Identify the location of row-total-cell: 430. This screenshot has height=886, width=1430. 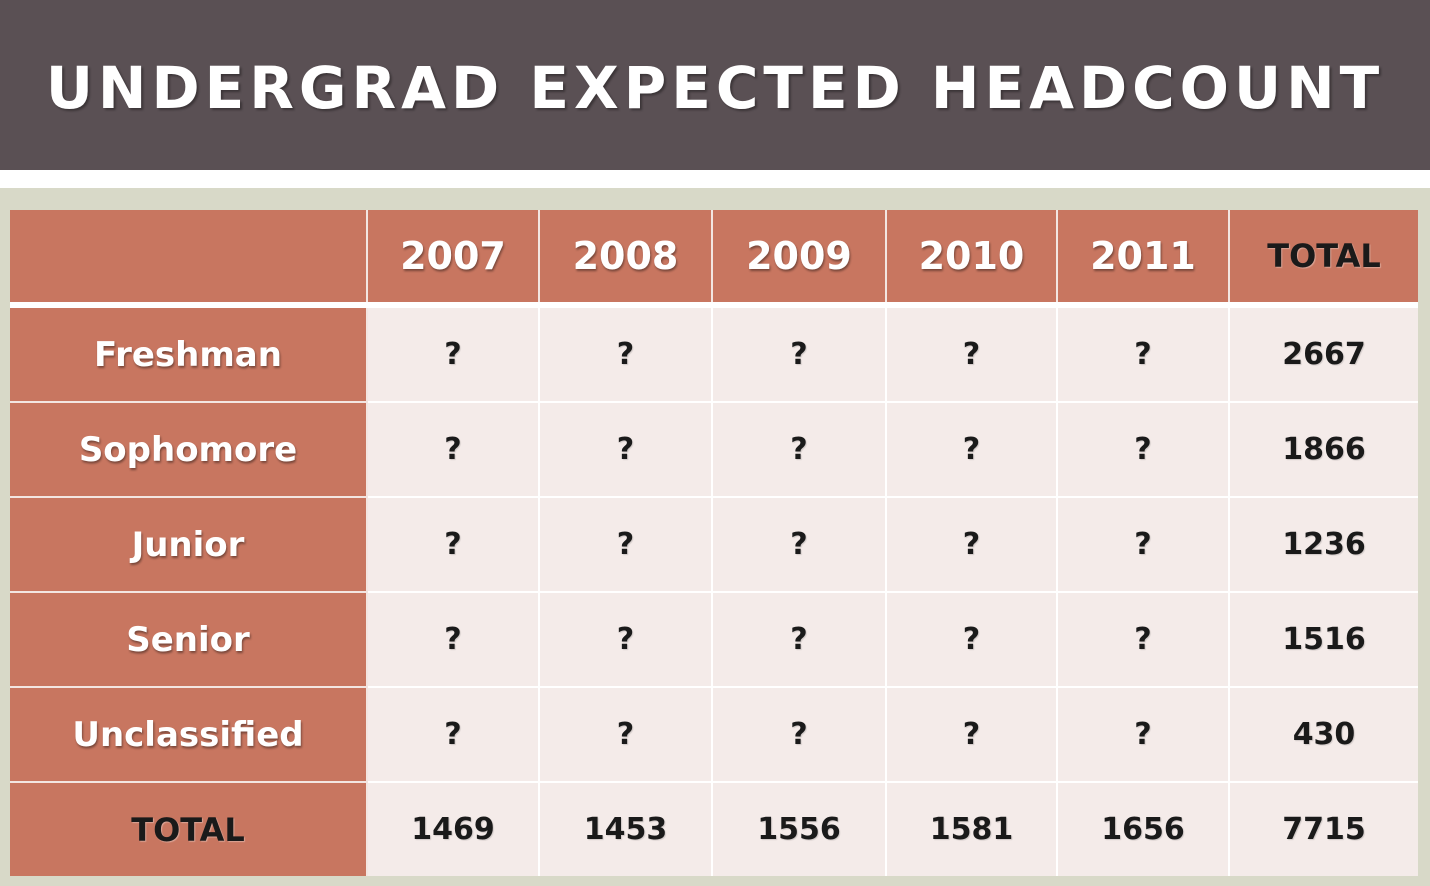
(1323, 735).